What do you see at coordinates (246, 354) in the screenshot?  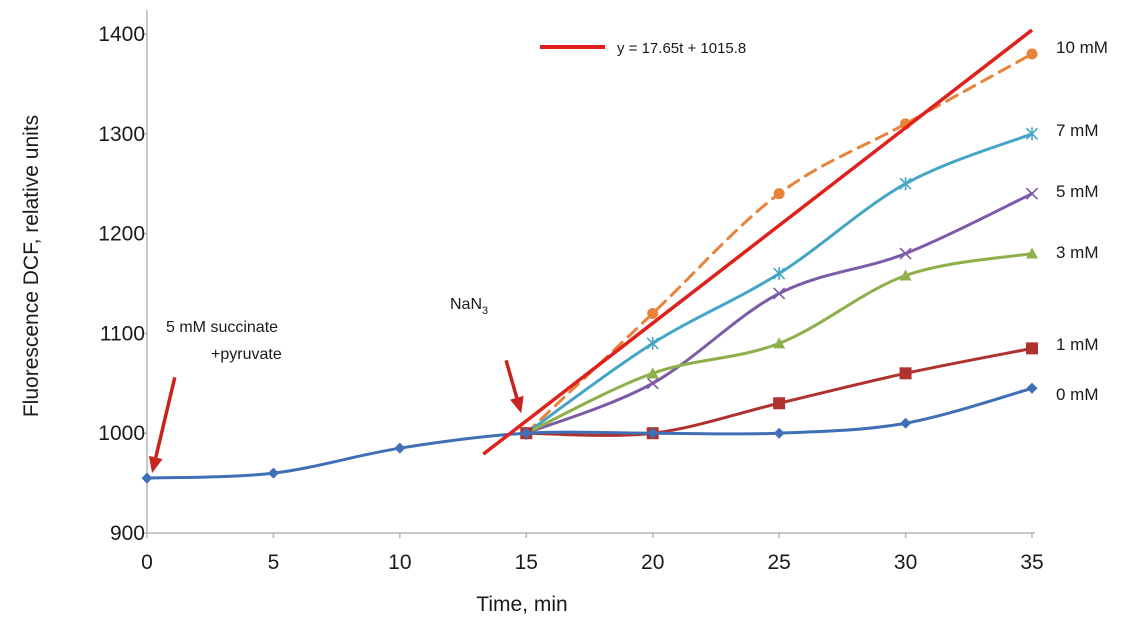 I see `succinate-annotation-line2: +pyruvate` at bounding box center [246, 354].